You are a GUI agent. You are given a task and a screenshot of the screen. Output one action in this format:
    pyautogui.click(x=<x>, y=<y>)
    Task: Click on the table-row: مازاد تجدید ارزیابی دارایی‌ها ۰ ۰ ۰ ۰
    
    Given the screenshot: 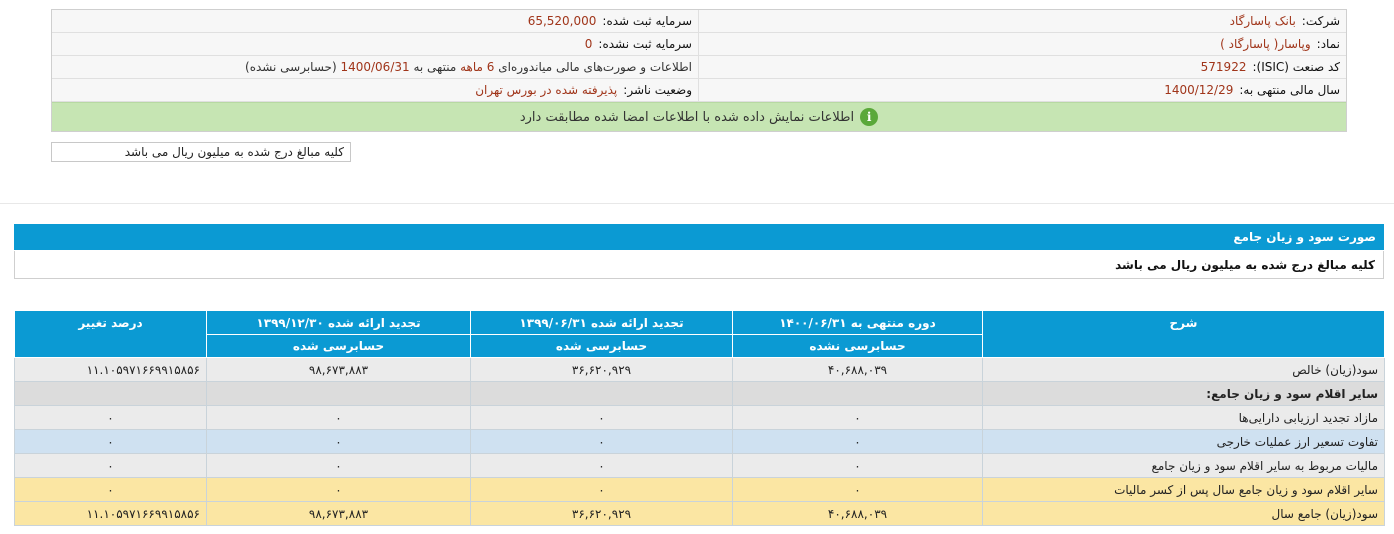 What is the action you would take?
    pyautogui.click(x=699, y=417)
    